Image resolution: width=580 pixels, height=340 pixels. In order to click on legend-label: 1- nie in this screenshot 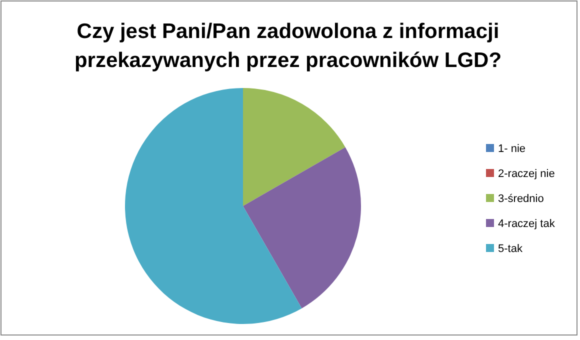, I will do `click(512, 149)`.